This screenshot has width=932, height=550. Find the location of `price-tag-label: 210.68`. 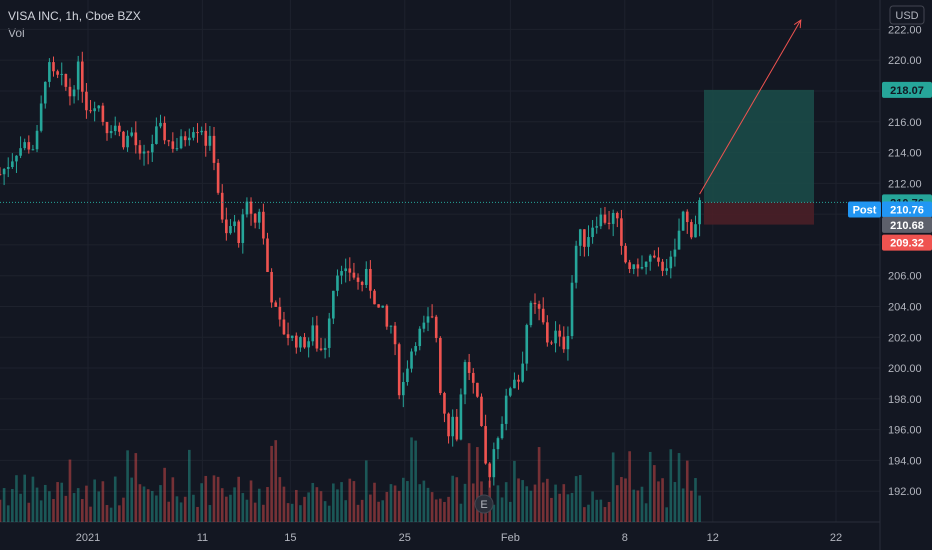

price-tag-label: 210.68 is located at coordinates (907, 226).